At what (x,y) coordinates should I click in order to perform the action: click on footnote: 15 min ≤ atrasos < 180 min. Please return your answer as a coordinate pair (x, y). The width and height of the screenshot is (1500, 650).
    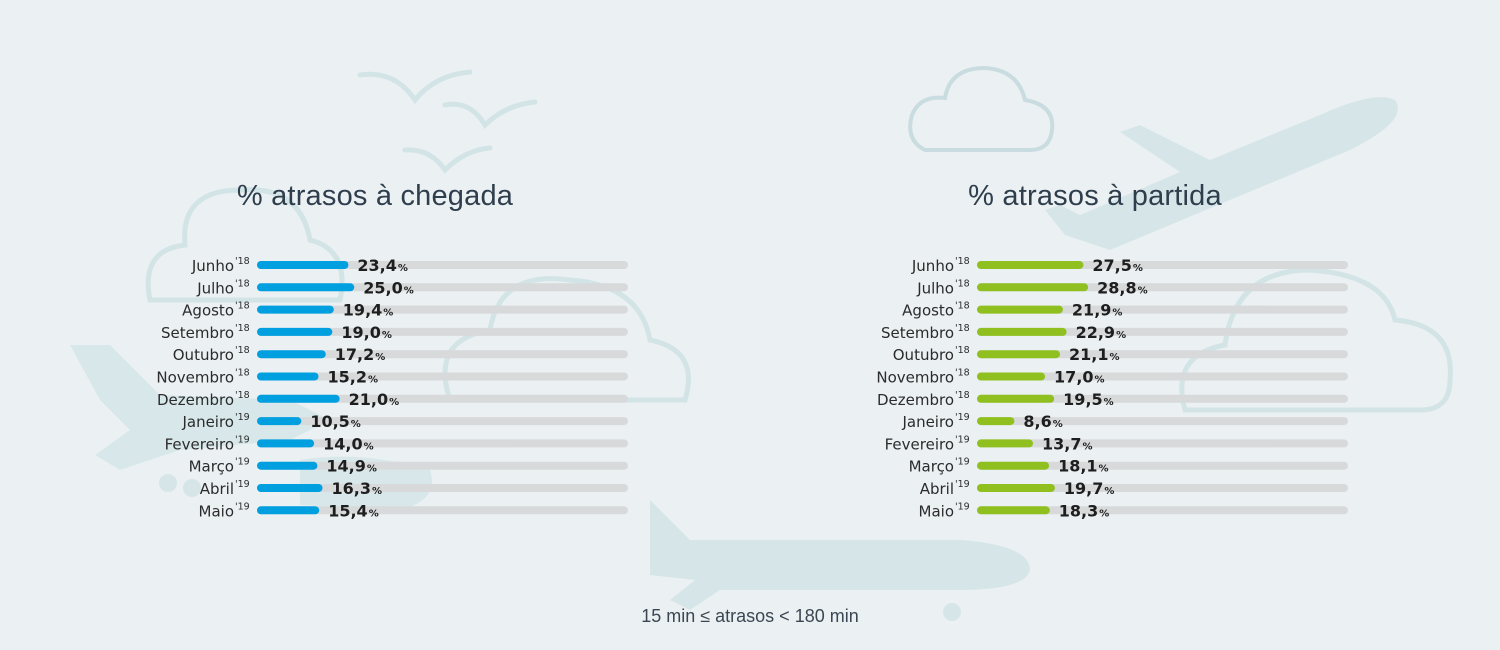
    Looking at the image, I should click on (750, 616).